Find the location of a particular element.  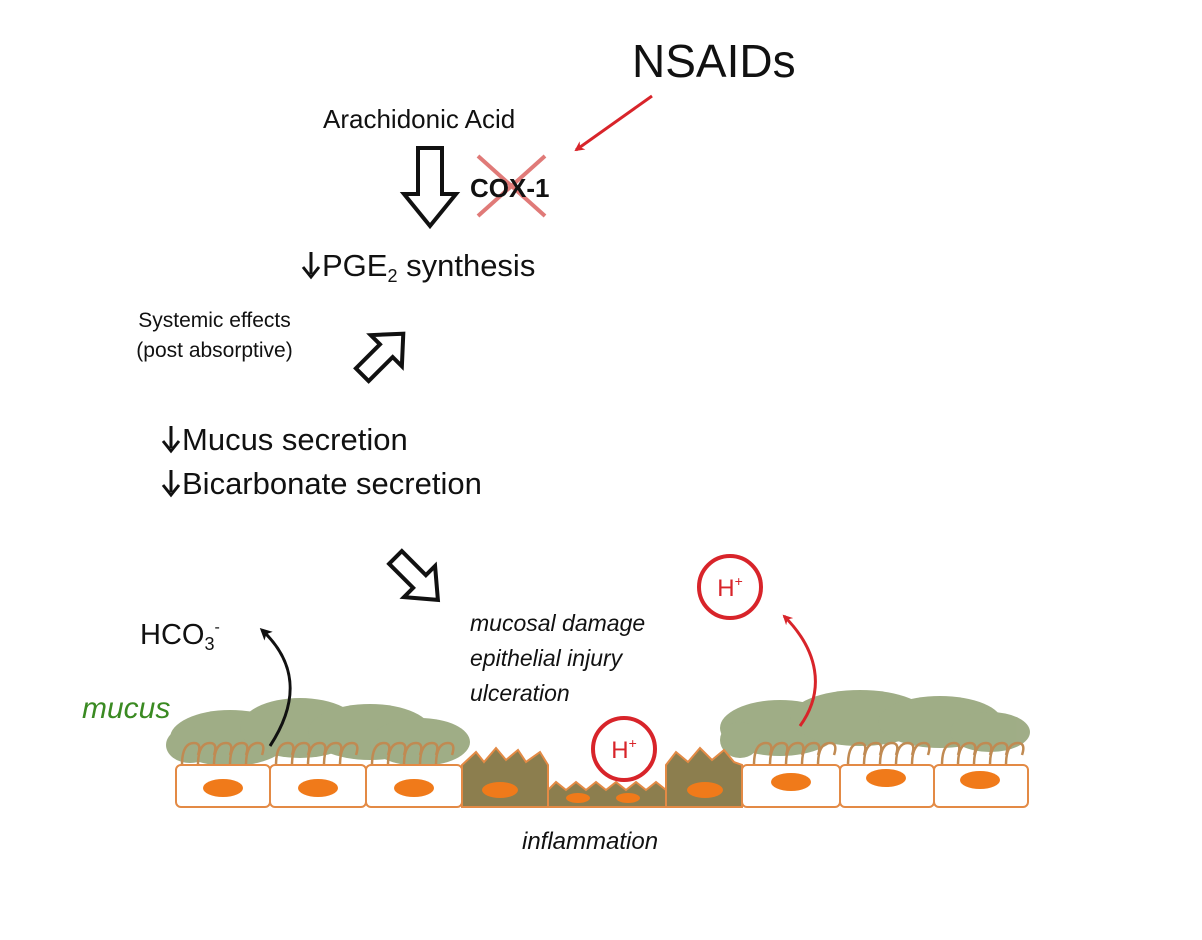

conversion-block-arrow is located at coordinates (430, 188).